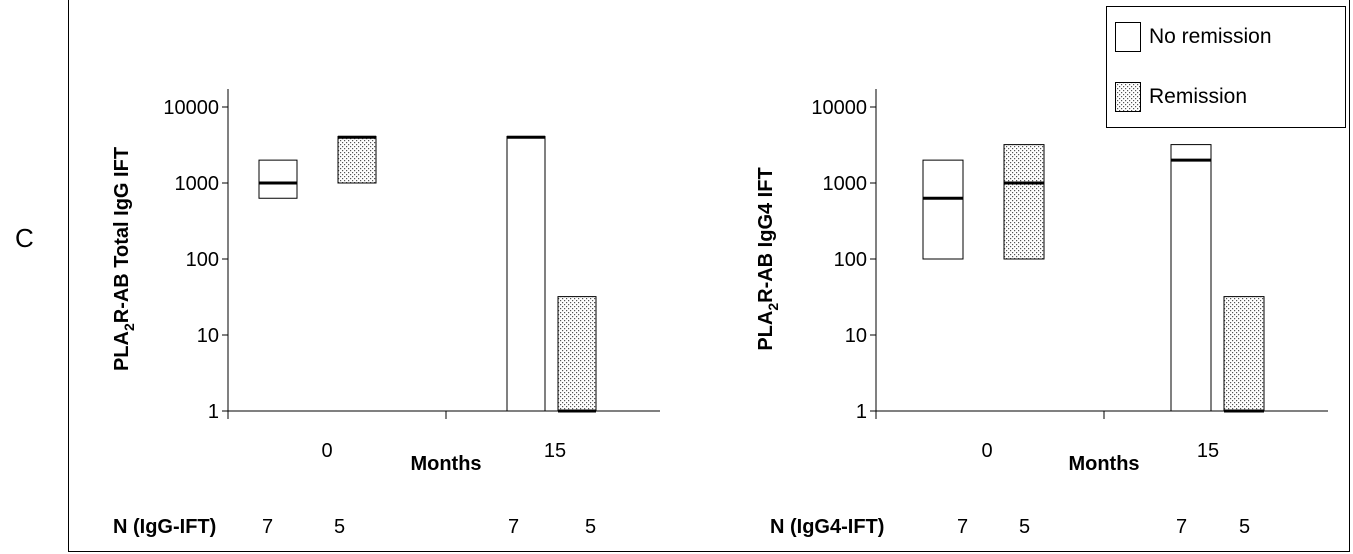  I want to click on legend: No remission Remission, so click(1226, 67).